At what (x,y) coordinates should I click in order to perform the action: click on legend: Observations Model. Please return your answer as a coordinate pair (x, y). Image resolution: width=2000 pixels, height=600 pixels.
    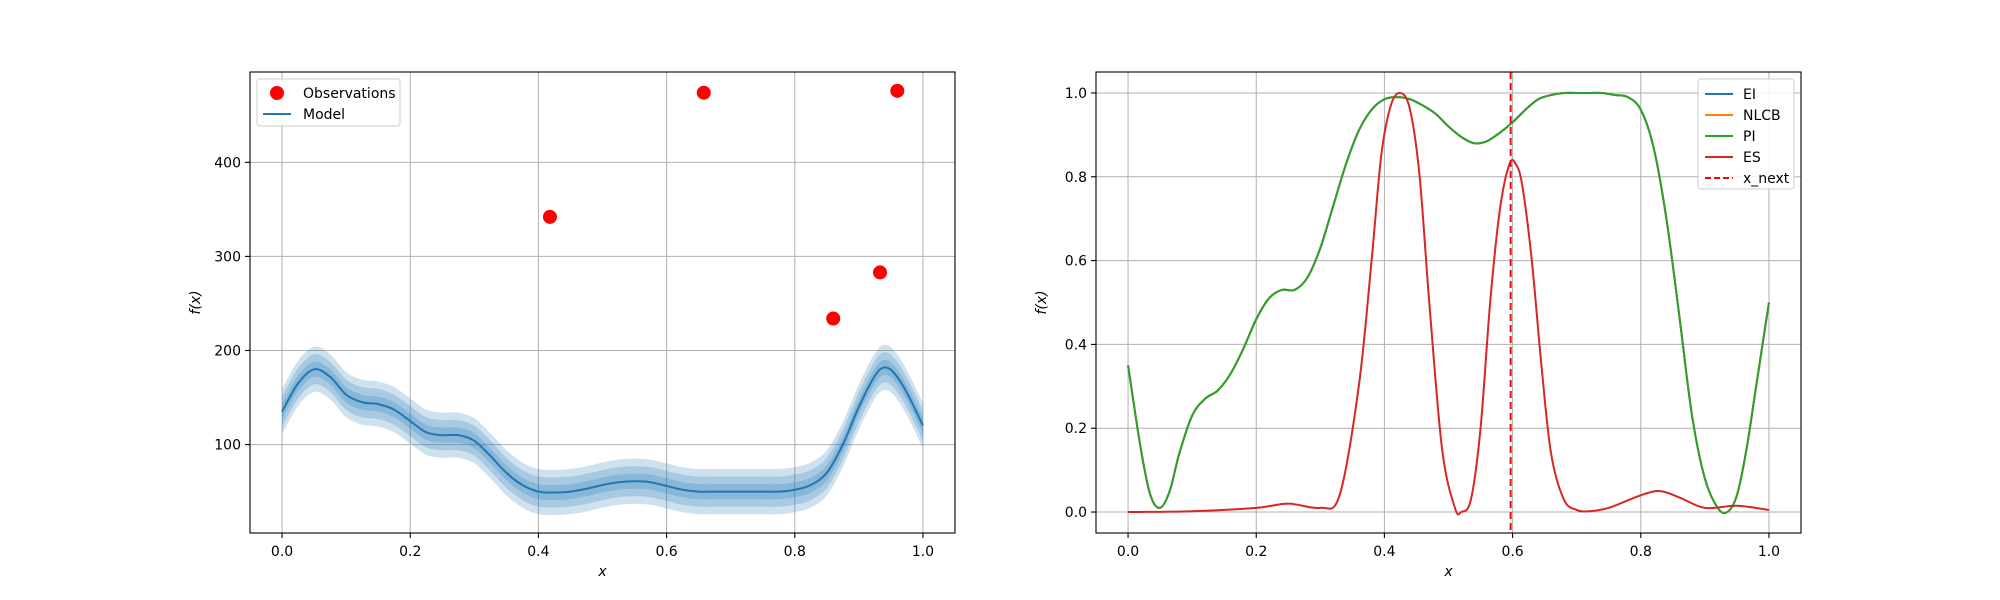
    Looking at the image, I should click on (328, 102).